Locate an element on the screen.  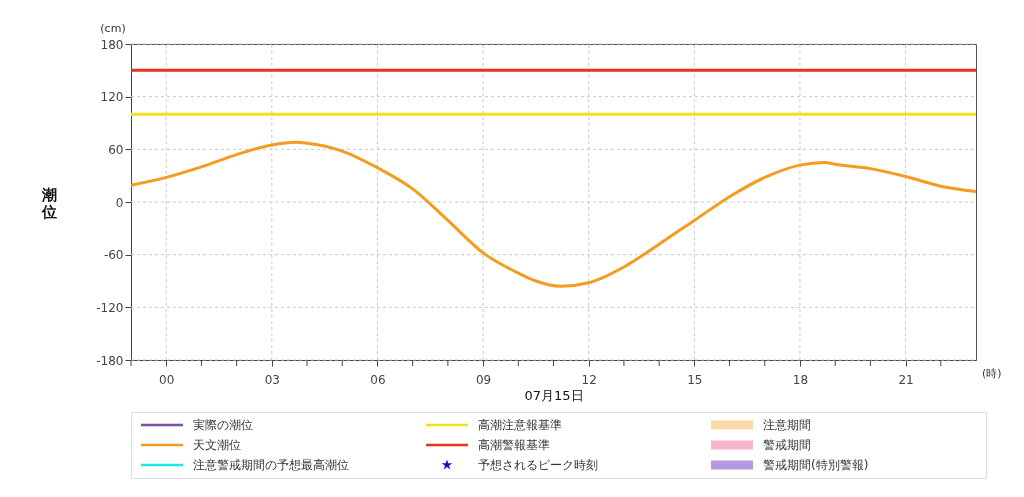
x-axis-title: 07月15日 is located at coordinates (554, 395).